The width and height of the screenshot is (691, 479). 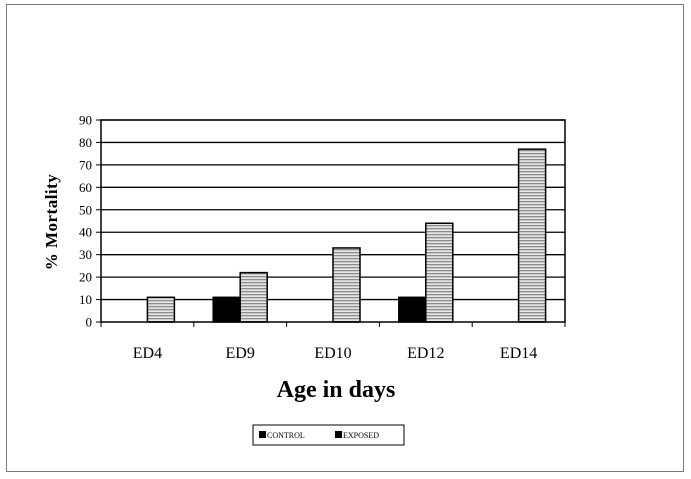 What do you see at coordinates (147, 353) in the screenshot?
I see `x-tick-label: ED4` at bounding box center [147, 353].